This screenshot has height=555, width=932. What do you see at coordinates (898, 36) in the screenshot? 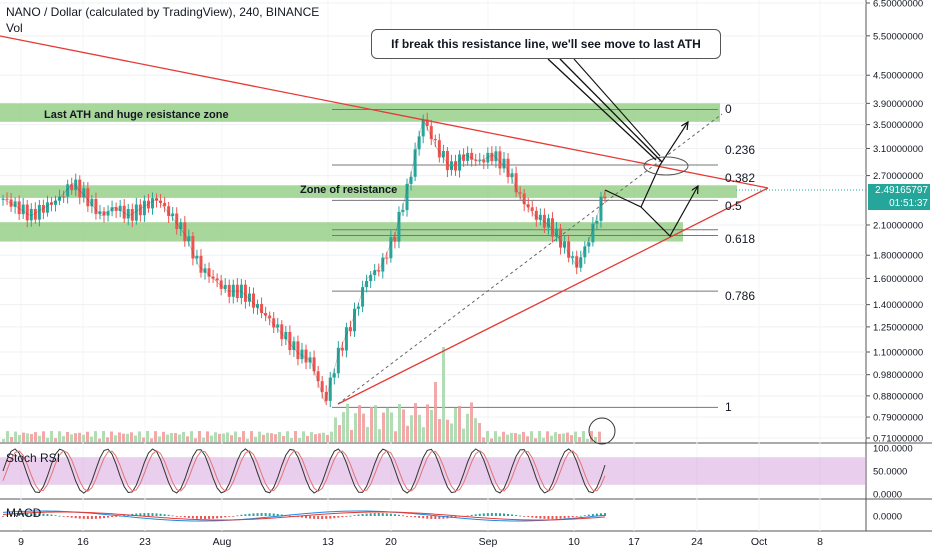
I see `price-axis-label: 5.50000000` at bounding box center [898, 36].